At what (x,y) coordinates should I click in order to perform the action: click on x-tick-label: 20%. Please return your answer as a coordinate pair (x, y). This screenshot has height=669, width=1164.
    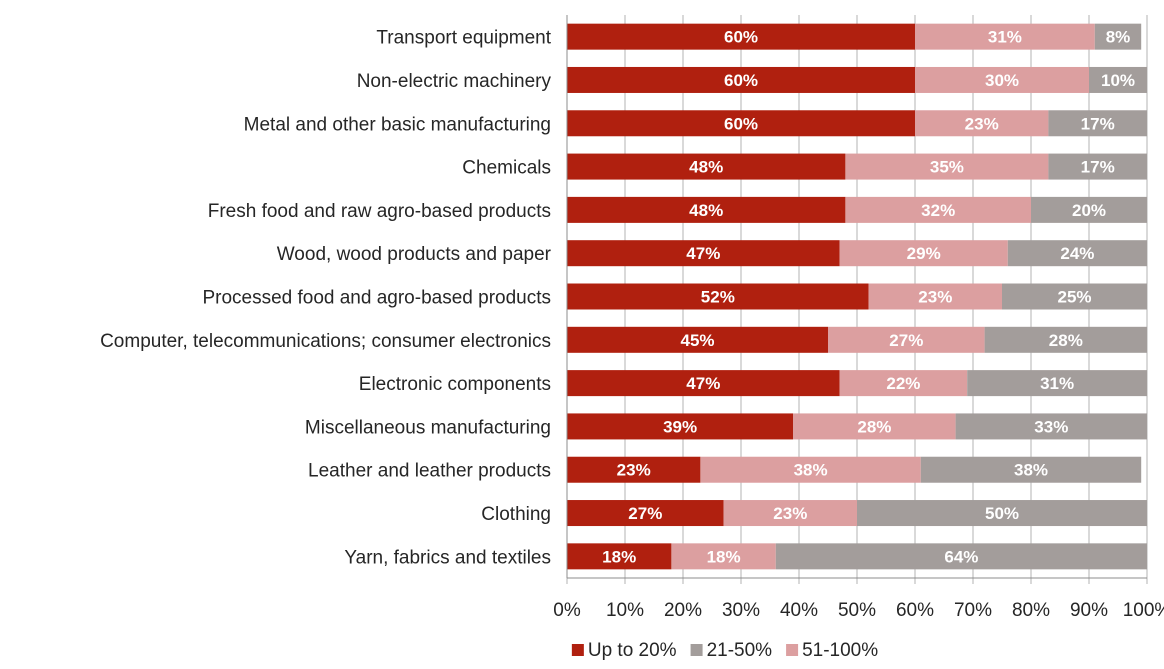
    Looking at the image, I should click on (683, 610).